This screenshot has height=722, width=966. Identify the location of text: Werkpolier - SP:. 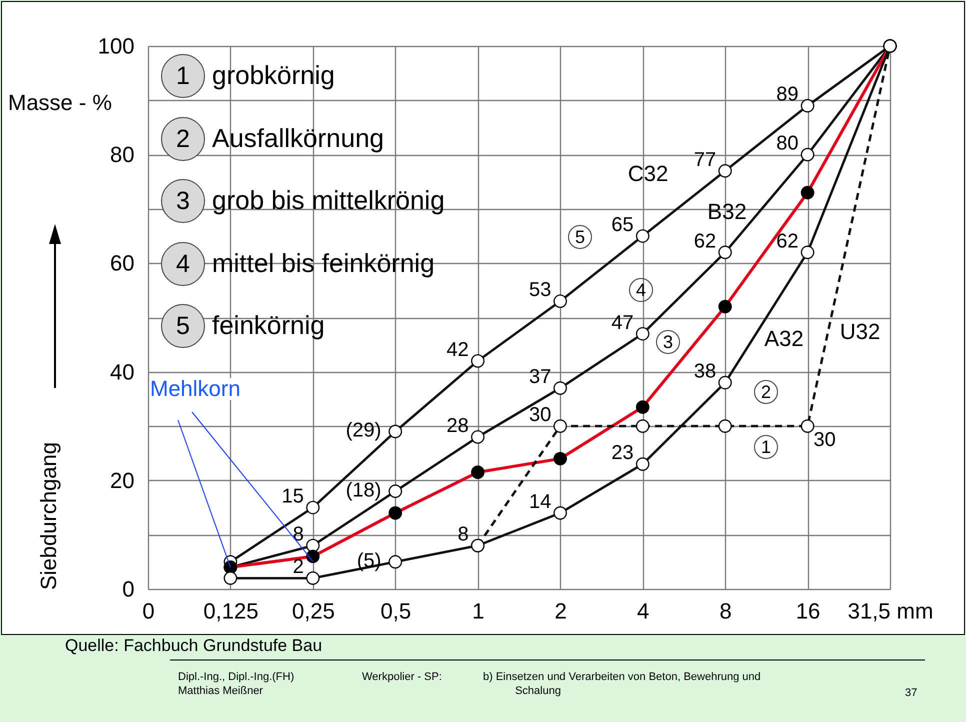
(402, 677).